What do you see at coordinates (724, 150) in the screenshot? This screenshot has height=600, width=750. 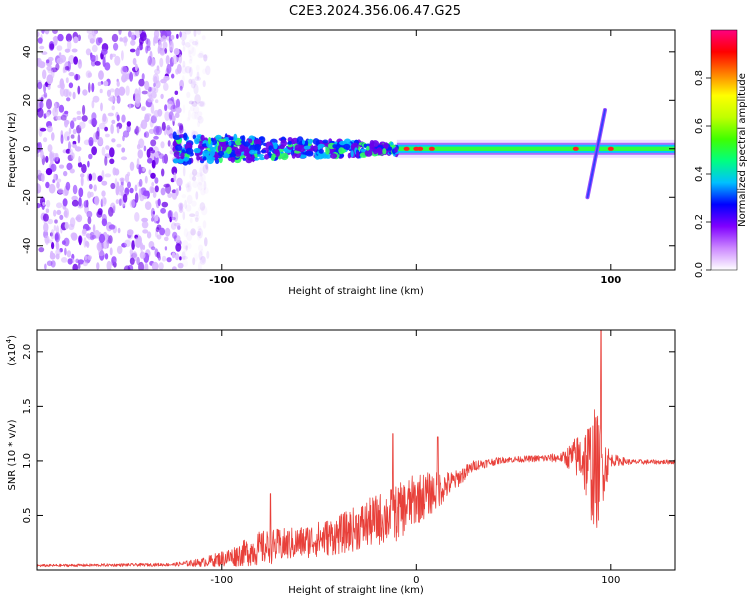 I see `colorbar-frame` at bounding box center [724, 150].